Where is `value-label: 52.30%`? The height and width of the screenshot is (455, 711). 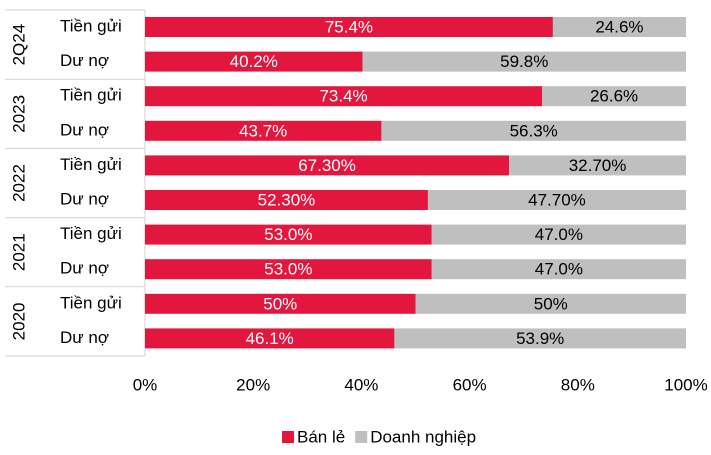 value-label: 52.30% is located at coordinates (287, 199).